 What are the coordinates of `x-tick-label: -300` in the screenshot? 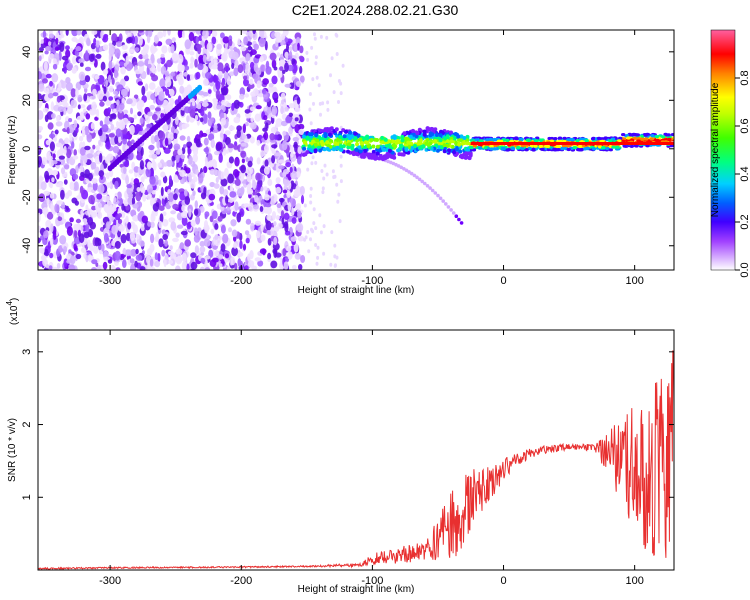 It's located at (110, 281).